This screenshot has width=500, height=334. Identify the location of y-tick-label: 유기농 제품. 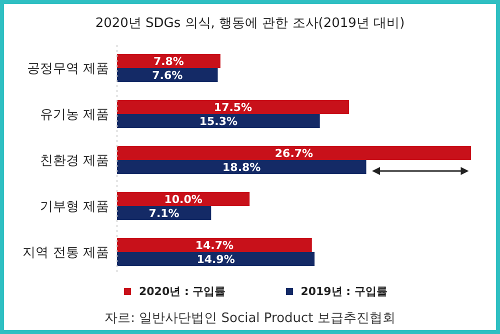
(74, 115).